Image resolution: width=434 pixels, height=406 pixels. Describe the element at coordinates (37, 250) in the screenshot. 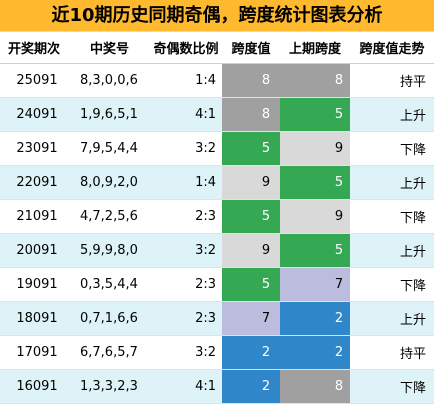

I see `period-cell: 20091` at that location.